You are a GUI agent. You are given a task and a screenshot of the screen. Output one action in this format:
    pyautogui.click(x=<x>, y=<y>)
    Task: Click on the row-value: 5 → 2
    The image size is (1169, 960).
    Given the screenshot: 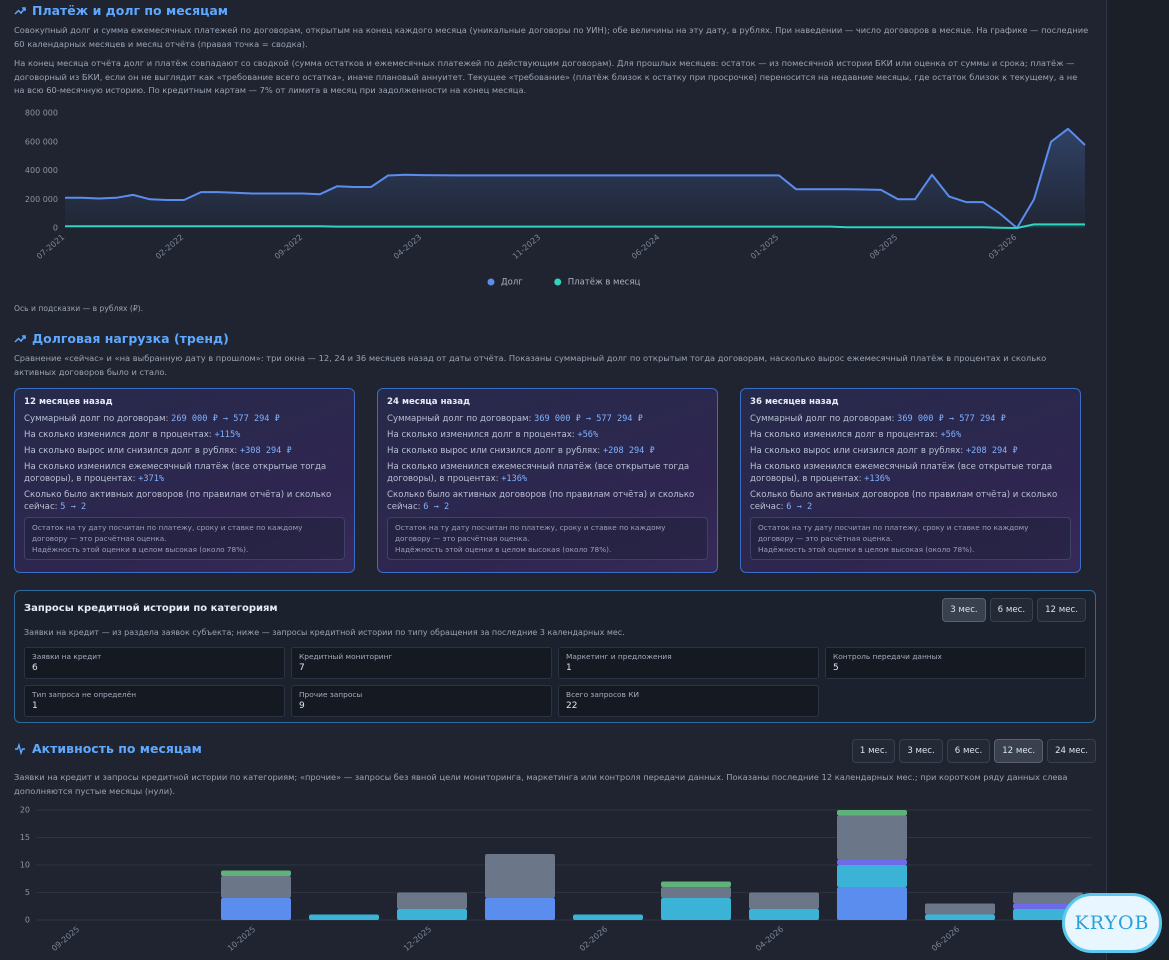 What is the action you would take?
    pyautogui.click(x=73, y=507)
    